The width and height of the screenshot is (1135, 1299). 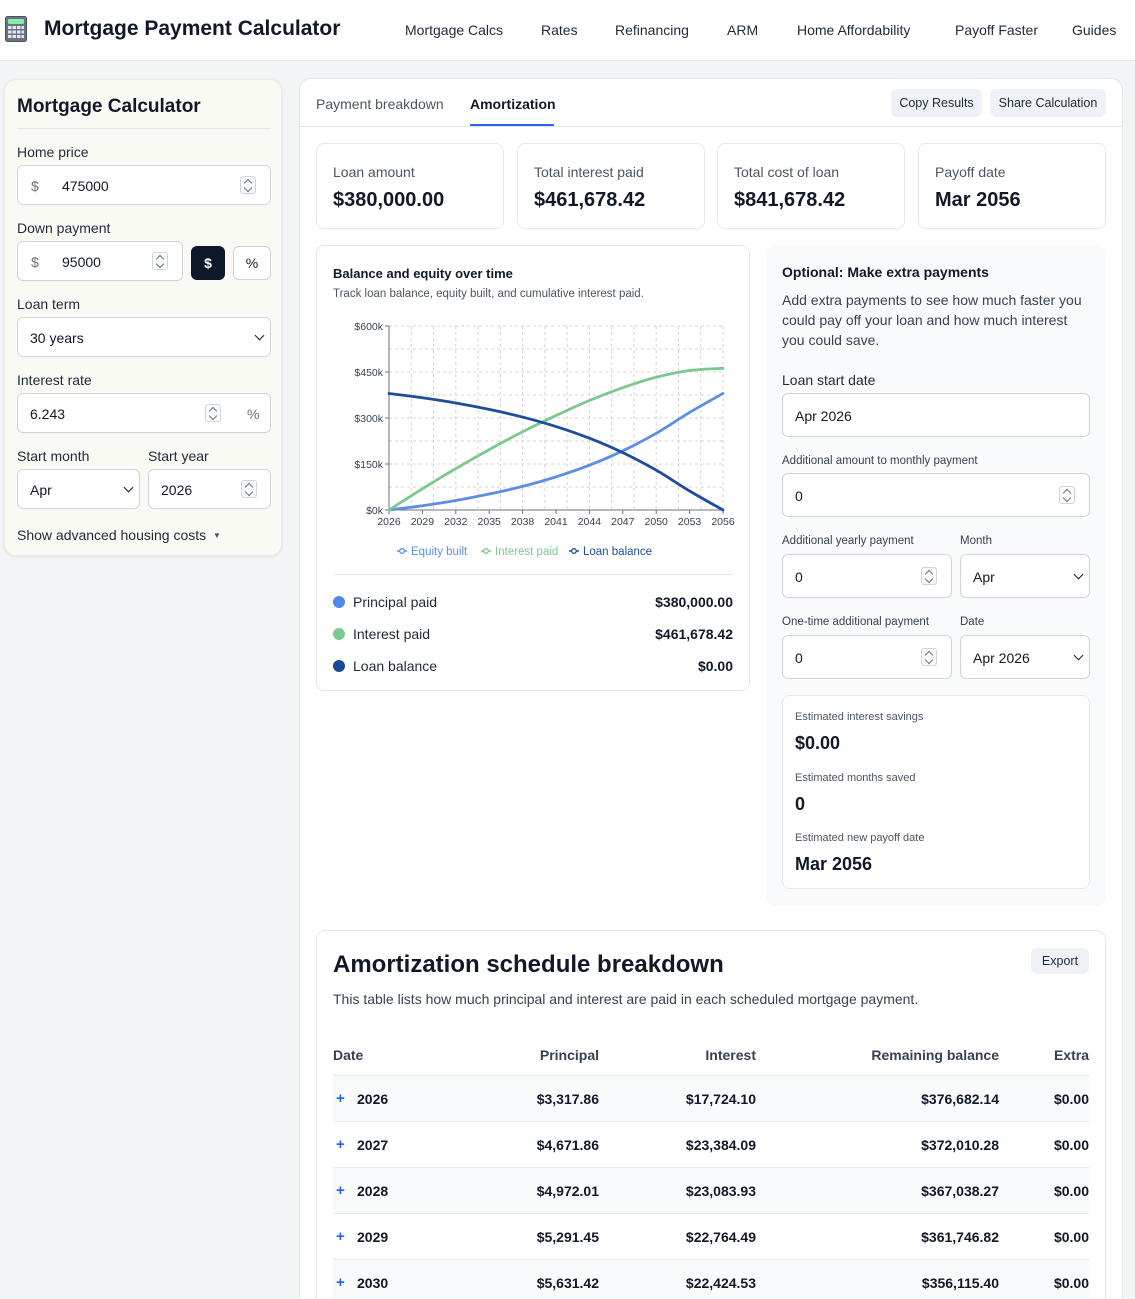 I want to click on monthly-extra-value: 0, so click(x=799, y=496).